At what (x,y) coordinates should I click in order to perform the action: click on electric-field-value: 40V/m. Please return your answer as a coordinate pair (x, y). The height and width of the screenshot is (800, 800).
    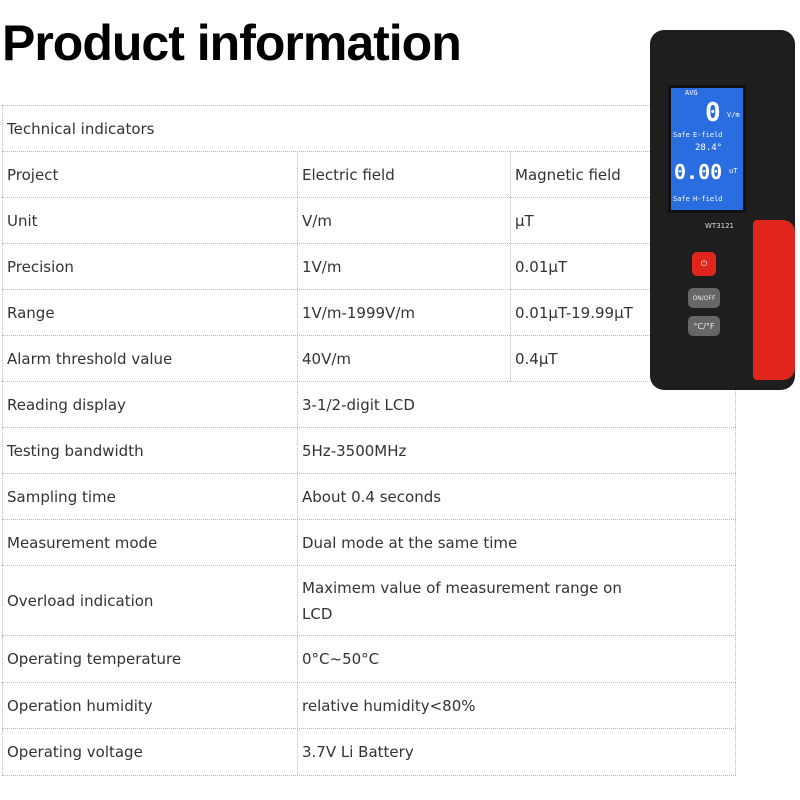
    Looking at the image, I should click on (403, 358).